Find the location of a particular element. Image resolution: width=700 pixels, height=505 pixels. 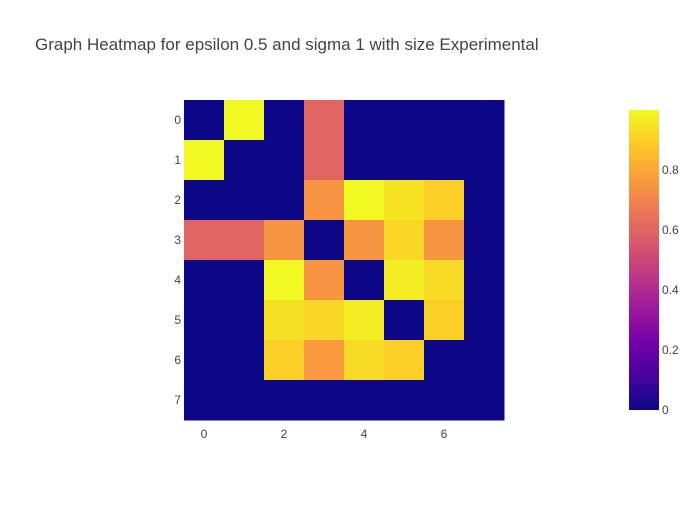

colorbar-ticks: 0 0.2 0.4 0.6 0.8 is located at coordinates (670, 290).